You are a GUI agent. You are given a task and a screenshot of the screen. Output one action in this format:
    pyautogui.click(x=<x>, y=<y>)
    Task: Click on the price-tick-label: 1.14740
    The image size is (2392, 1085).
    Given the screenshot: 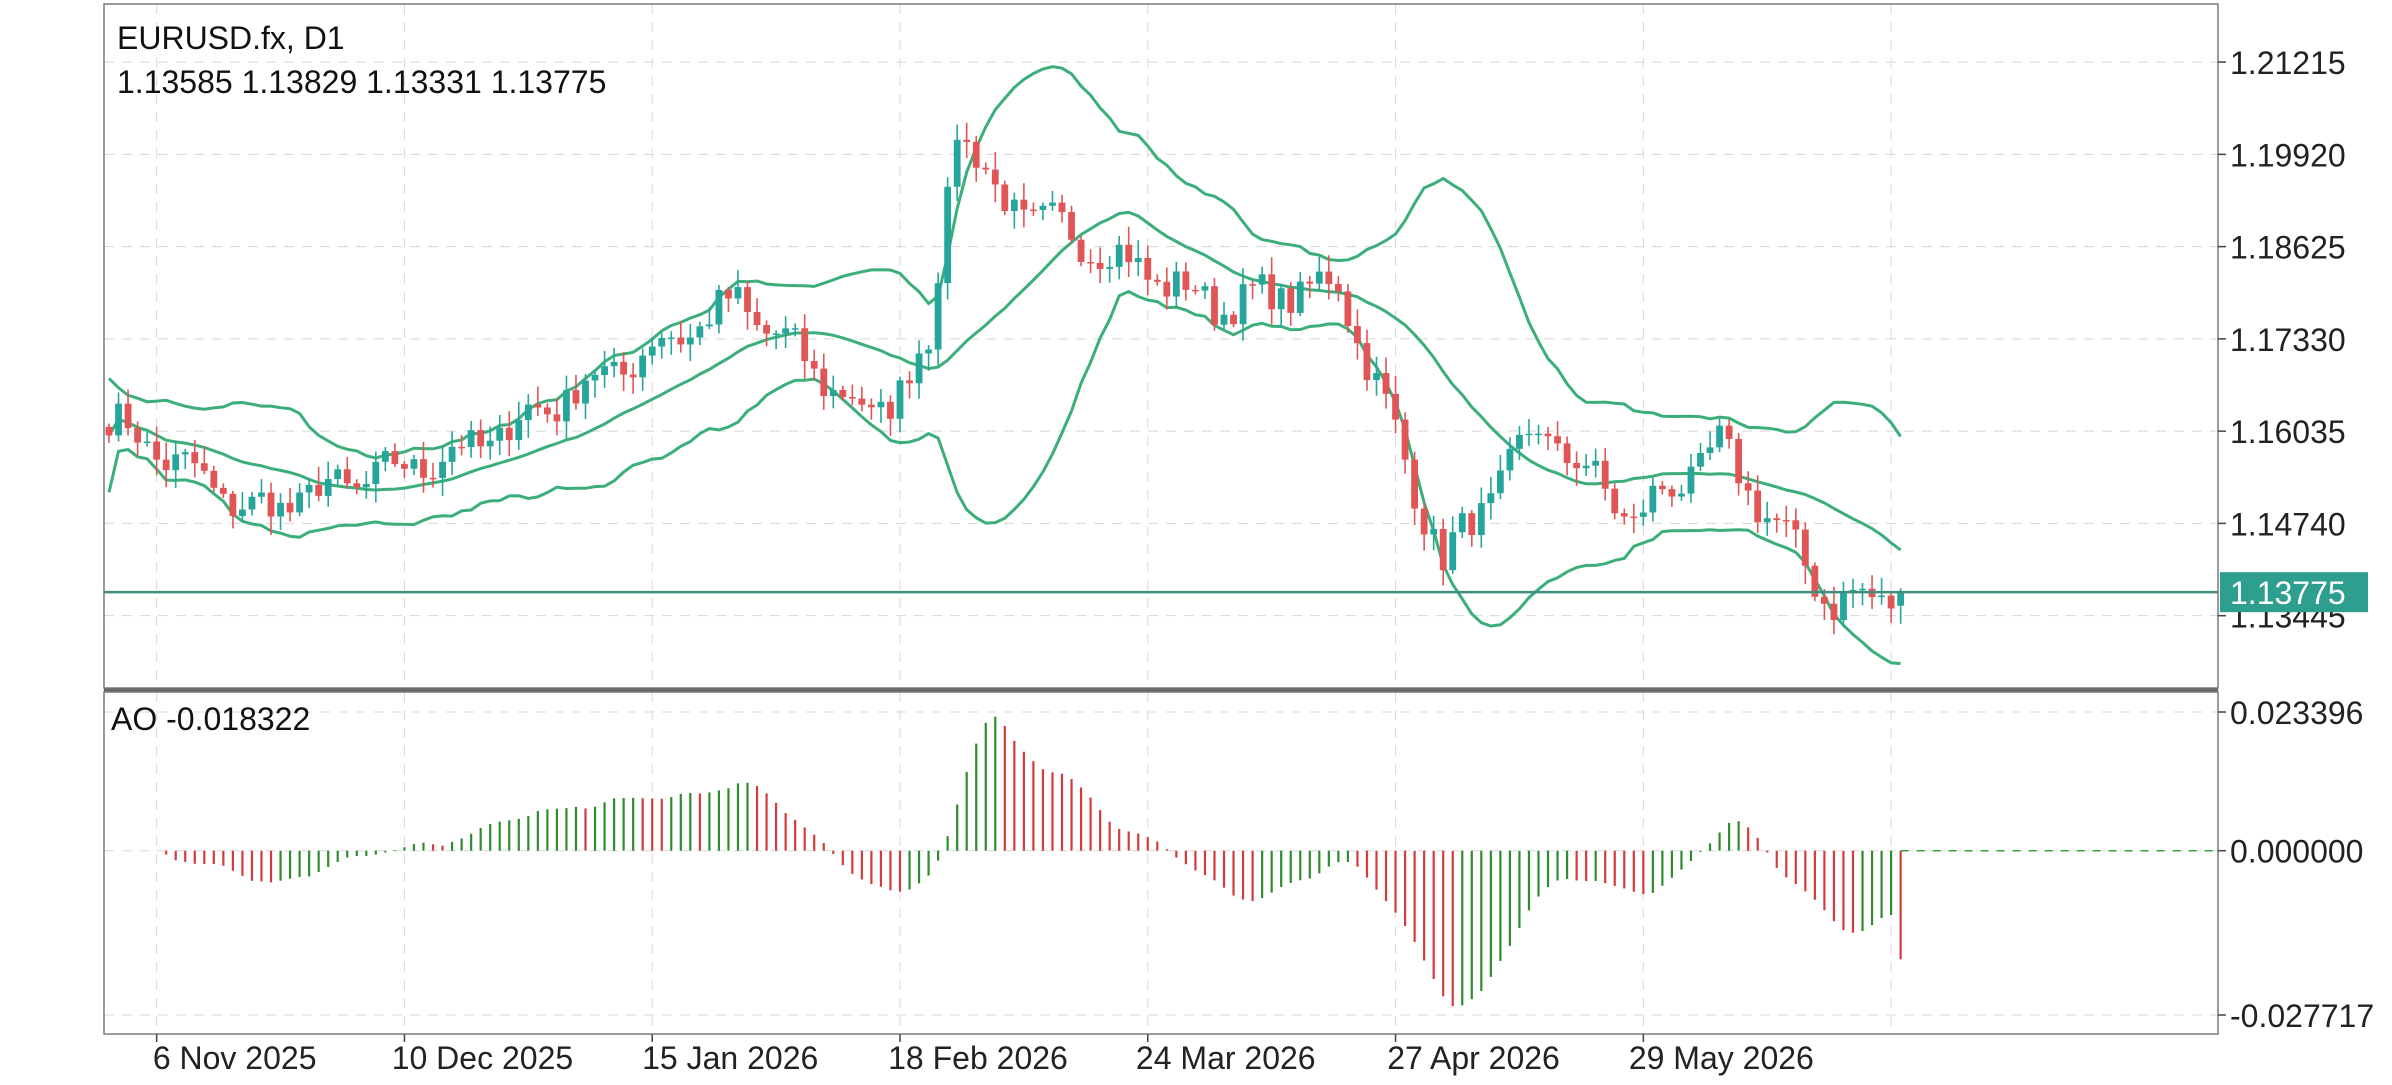 What is the action you would take?
    pyautogui.click(x=2288, y=524)
    